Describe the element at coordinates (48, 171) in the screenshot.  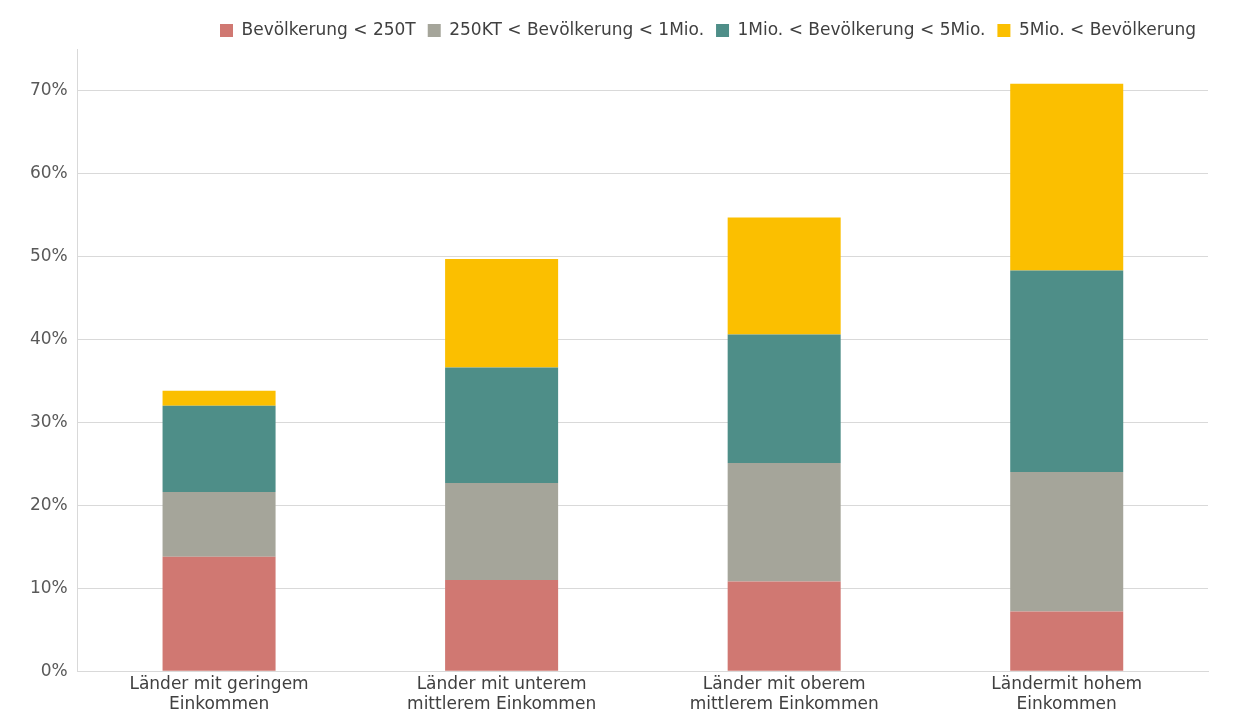
I see `y-tick-label: 60%` at that location.